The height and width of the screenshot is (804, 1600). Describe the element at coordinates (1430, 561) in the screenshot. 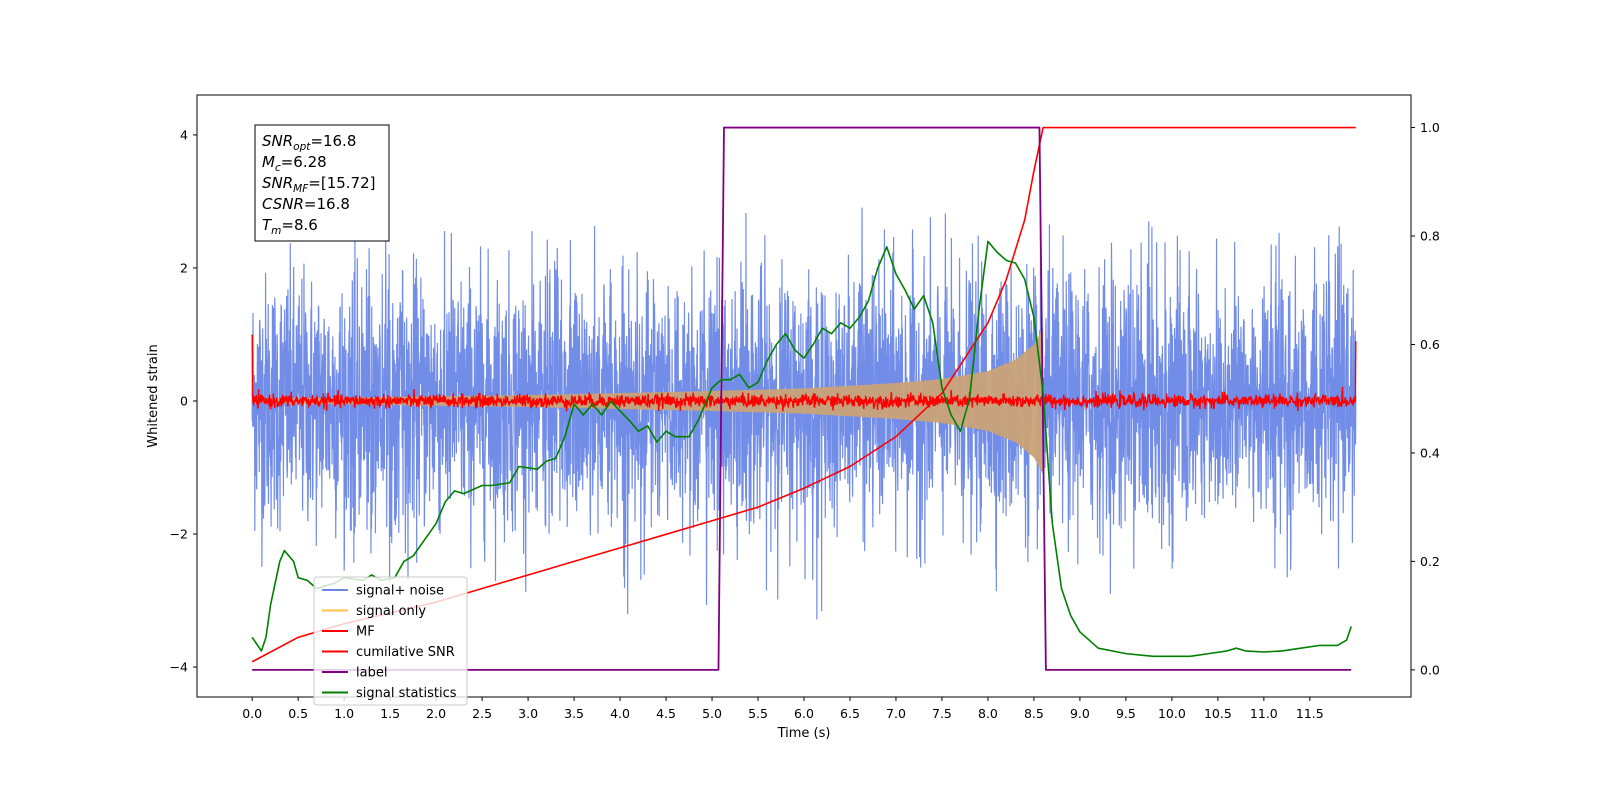

I see `y2-tick-label: 0.2` at that location.